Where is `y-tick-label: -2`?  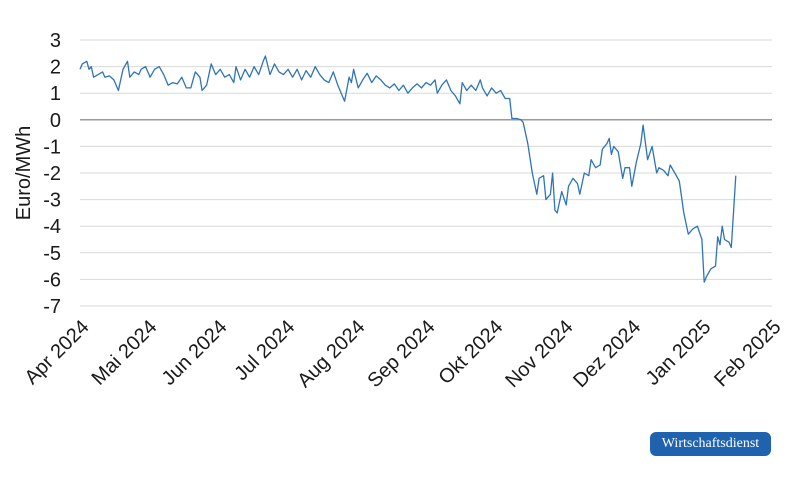 y-tick-label: -2 is located at coordinates (52, 174).